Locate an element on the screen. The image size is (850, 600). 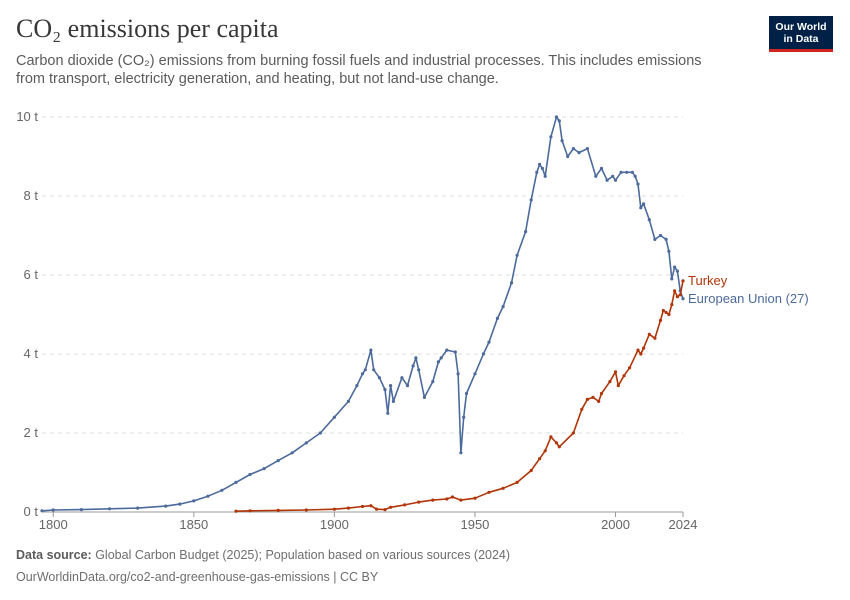
logo-line-1: Our World is located at coordinates (801, 27).